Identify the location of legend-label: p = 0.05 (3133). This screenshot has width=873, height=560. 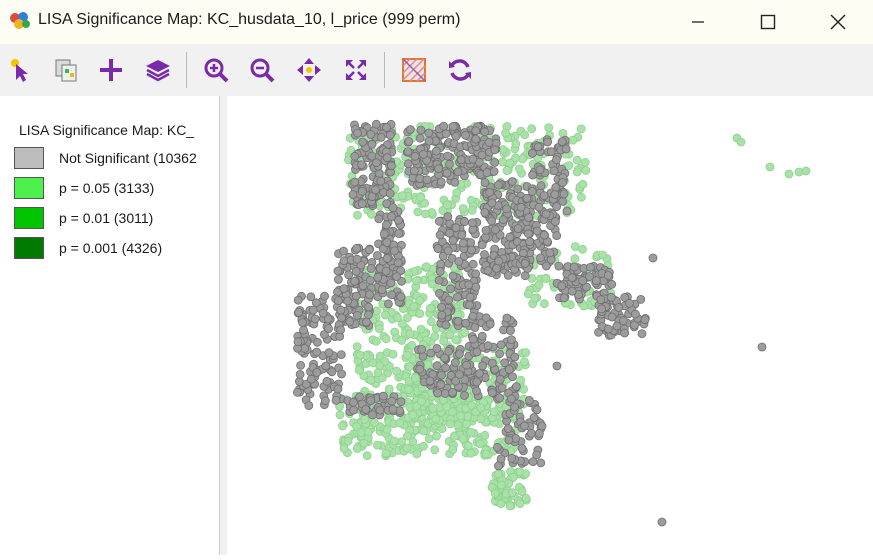
(107, 188).